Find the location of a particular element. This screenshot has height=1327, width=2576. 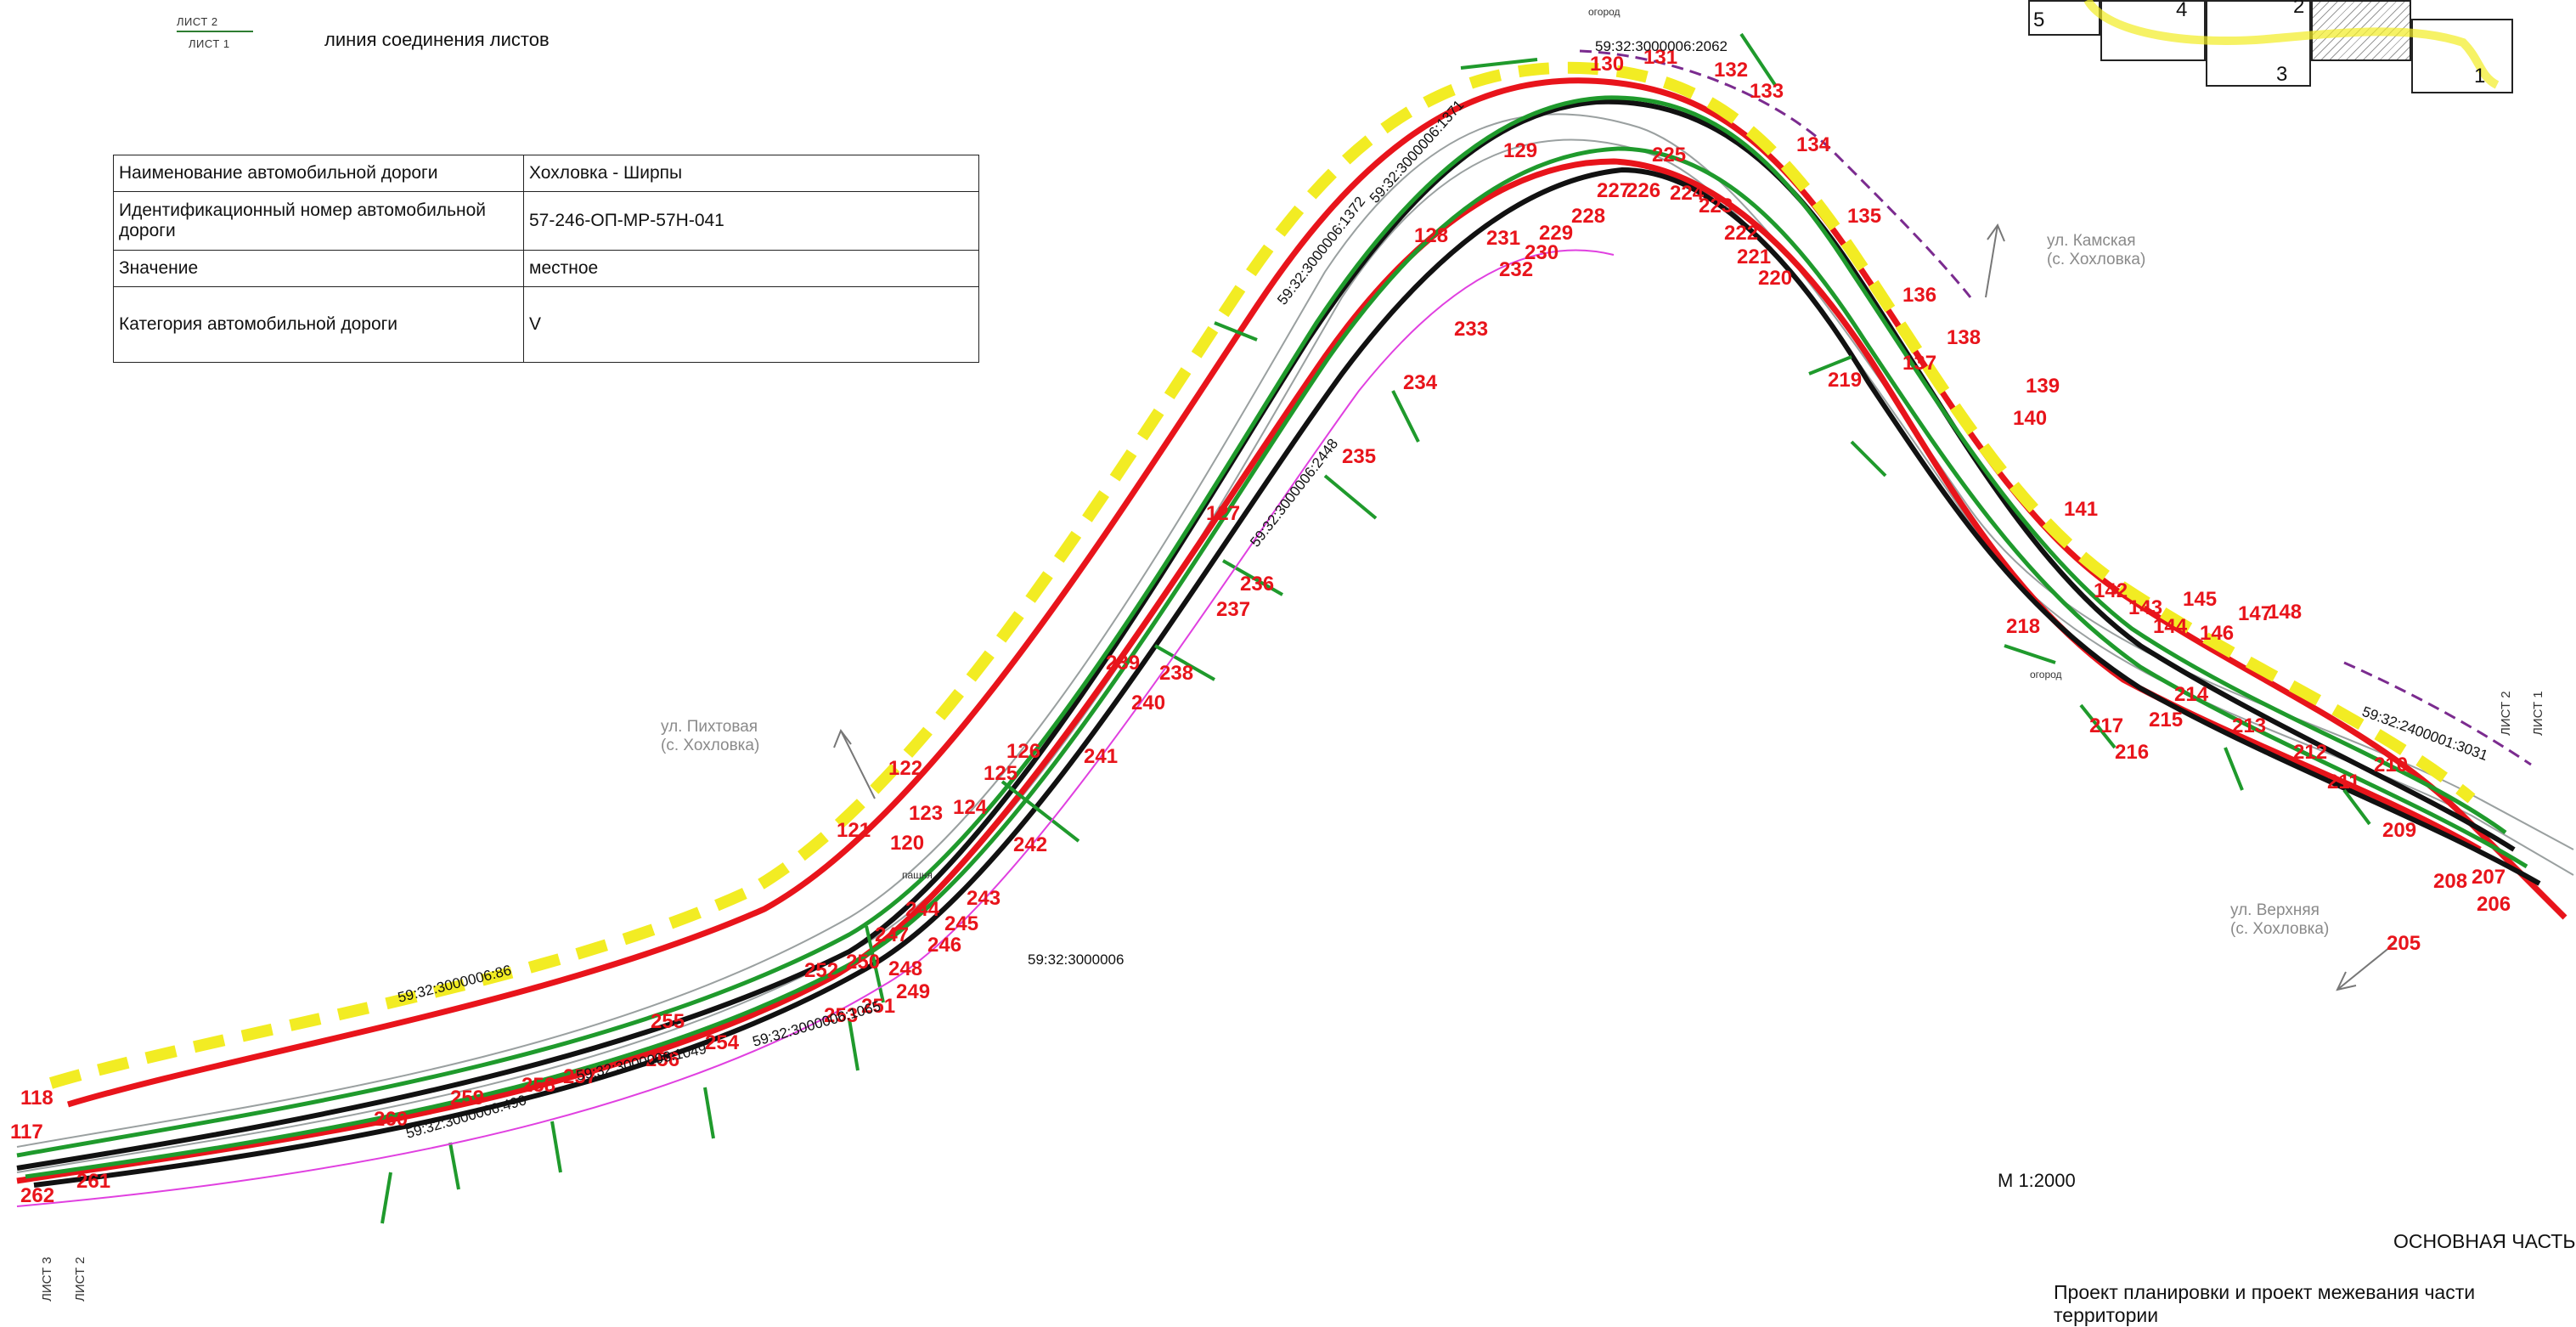

point-label: 207 is located at coordinates (2489, 878).